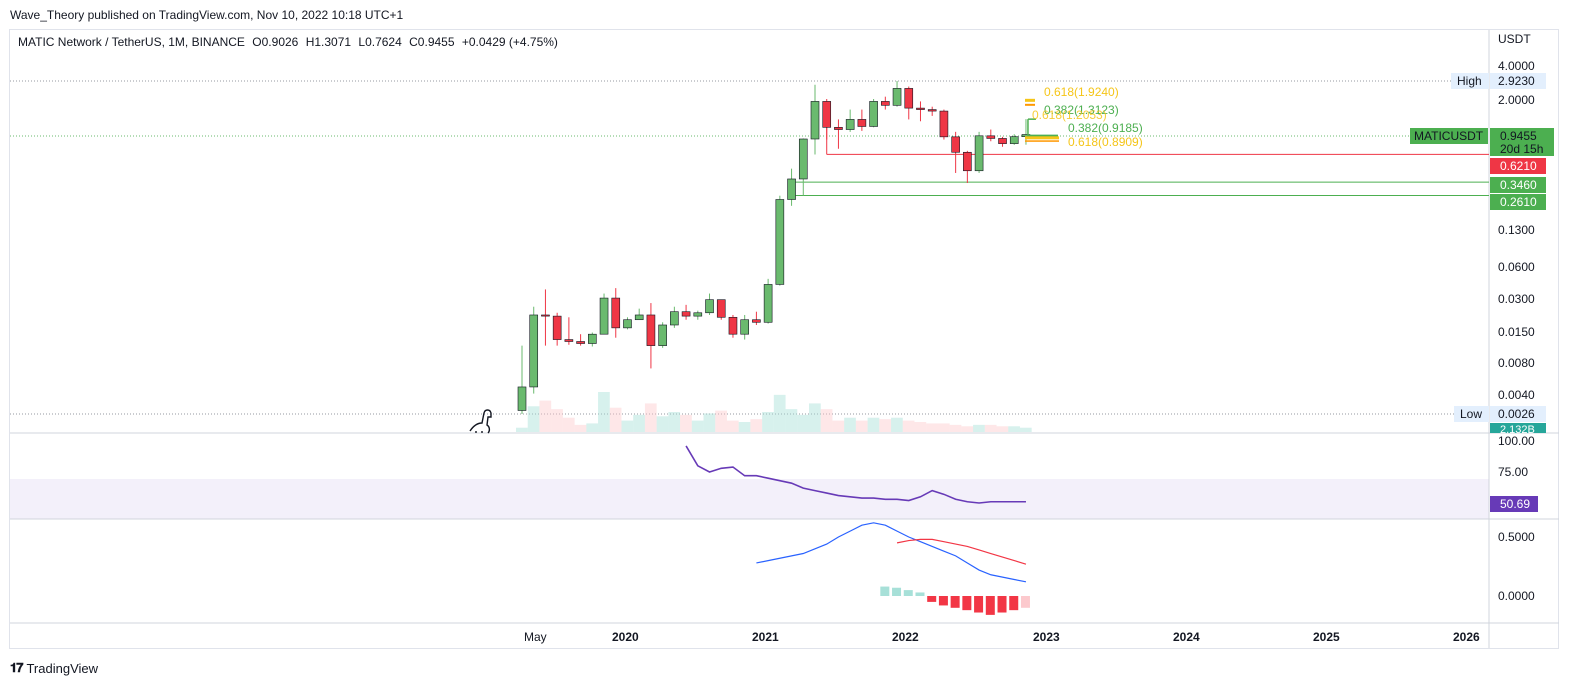  Describe the element at coordinates (1515, 504) in the screenshot. I see `rsi-value: 50.69` at that location.